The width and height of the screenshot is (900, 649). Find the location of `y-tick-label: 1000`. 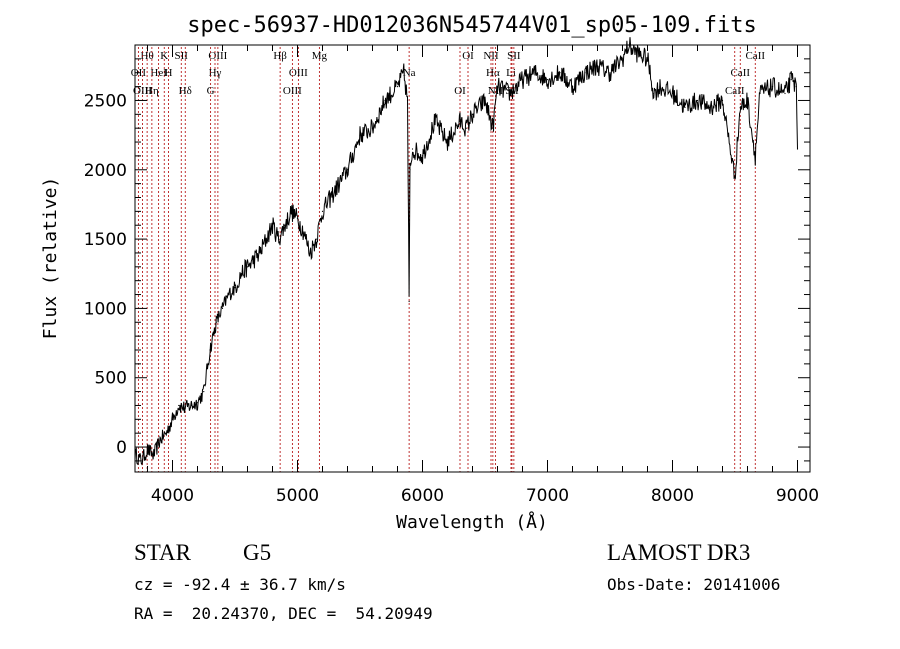

y-tick-label: 1000 is located at coordinates (105, 309).